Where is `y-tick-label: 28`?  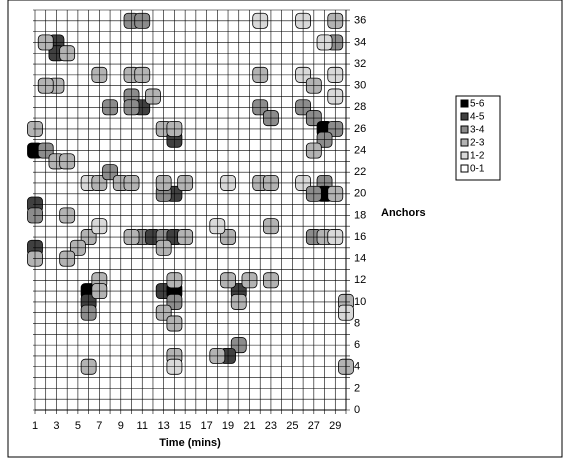 y-tick-label: 28 is located at coordinates (360, 107).